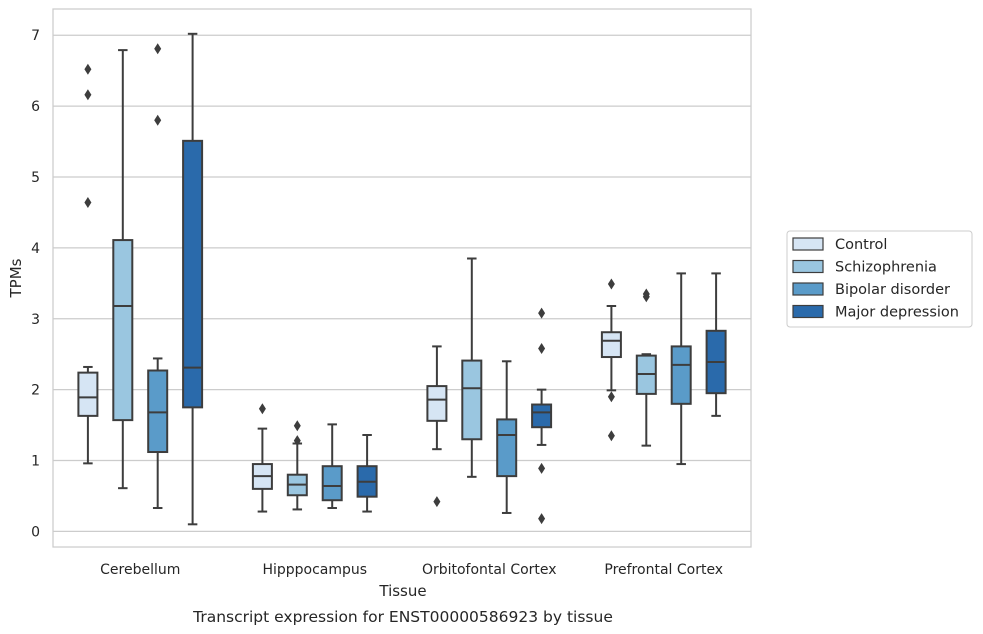  Describe the element at coordinates (402, 591) in the screenshot. I see `x-axis-label: Tissue` at that location.